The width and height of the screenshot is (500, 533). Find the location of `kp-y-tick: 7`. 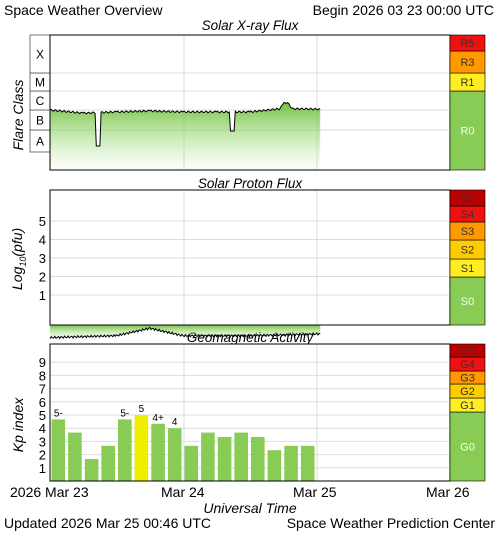

kp-y-tick: 7 is located at coordinates (42, 389).